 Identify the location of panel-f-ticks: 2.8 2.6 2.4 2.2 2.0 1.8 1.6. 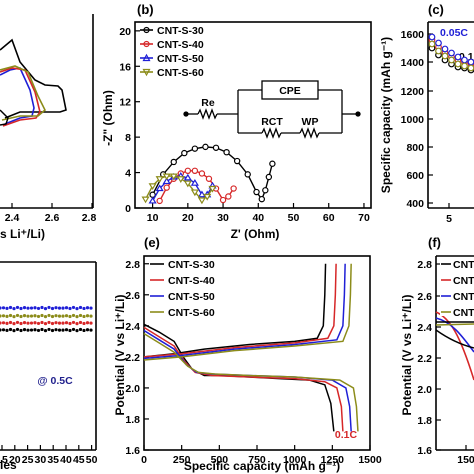
(429, 358).